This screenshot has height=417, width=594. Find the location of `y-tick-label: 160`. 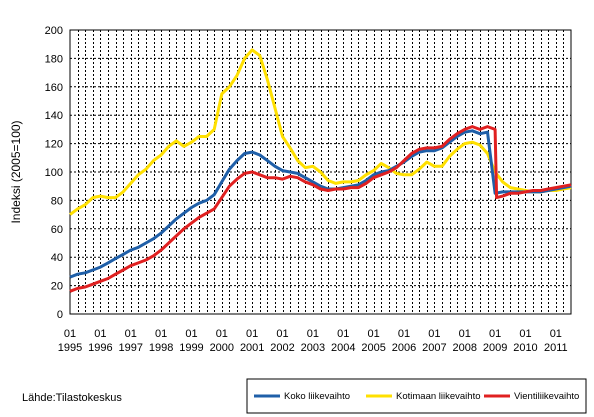

y-tick-label: 160 is located at coordinates (54, 88).